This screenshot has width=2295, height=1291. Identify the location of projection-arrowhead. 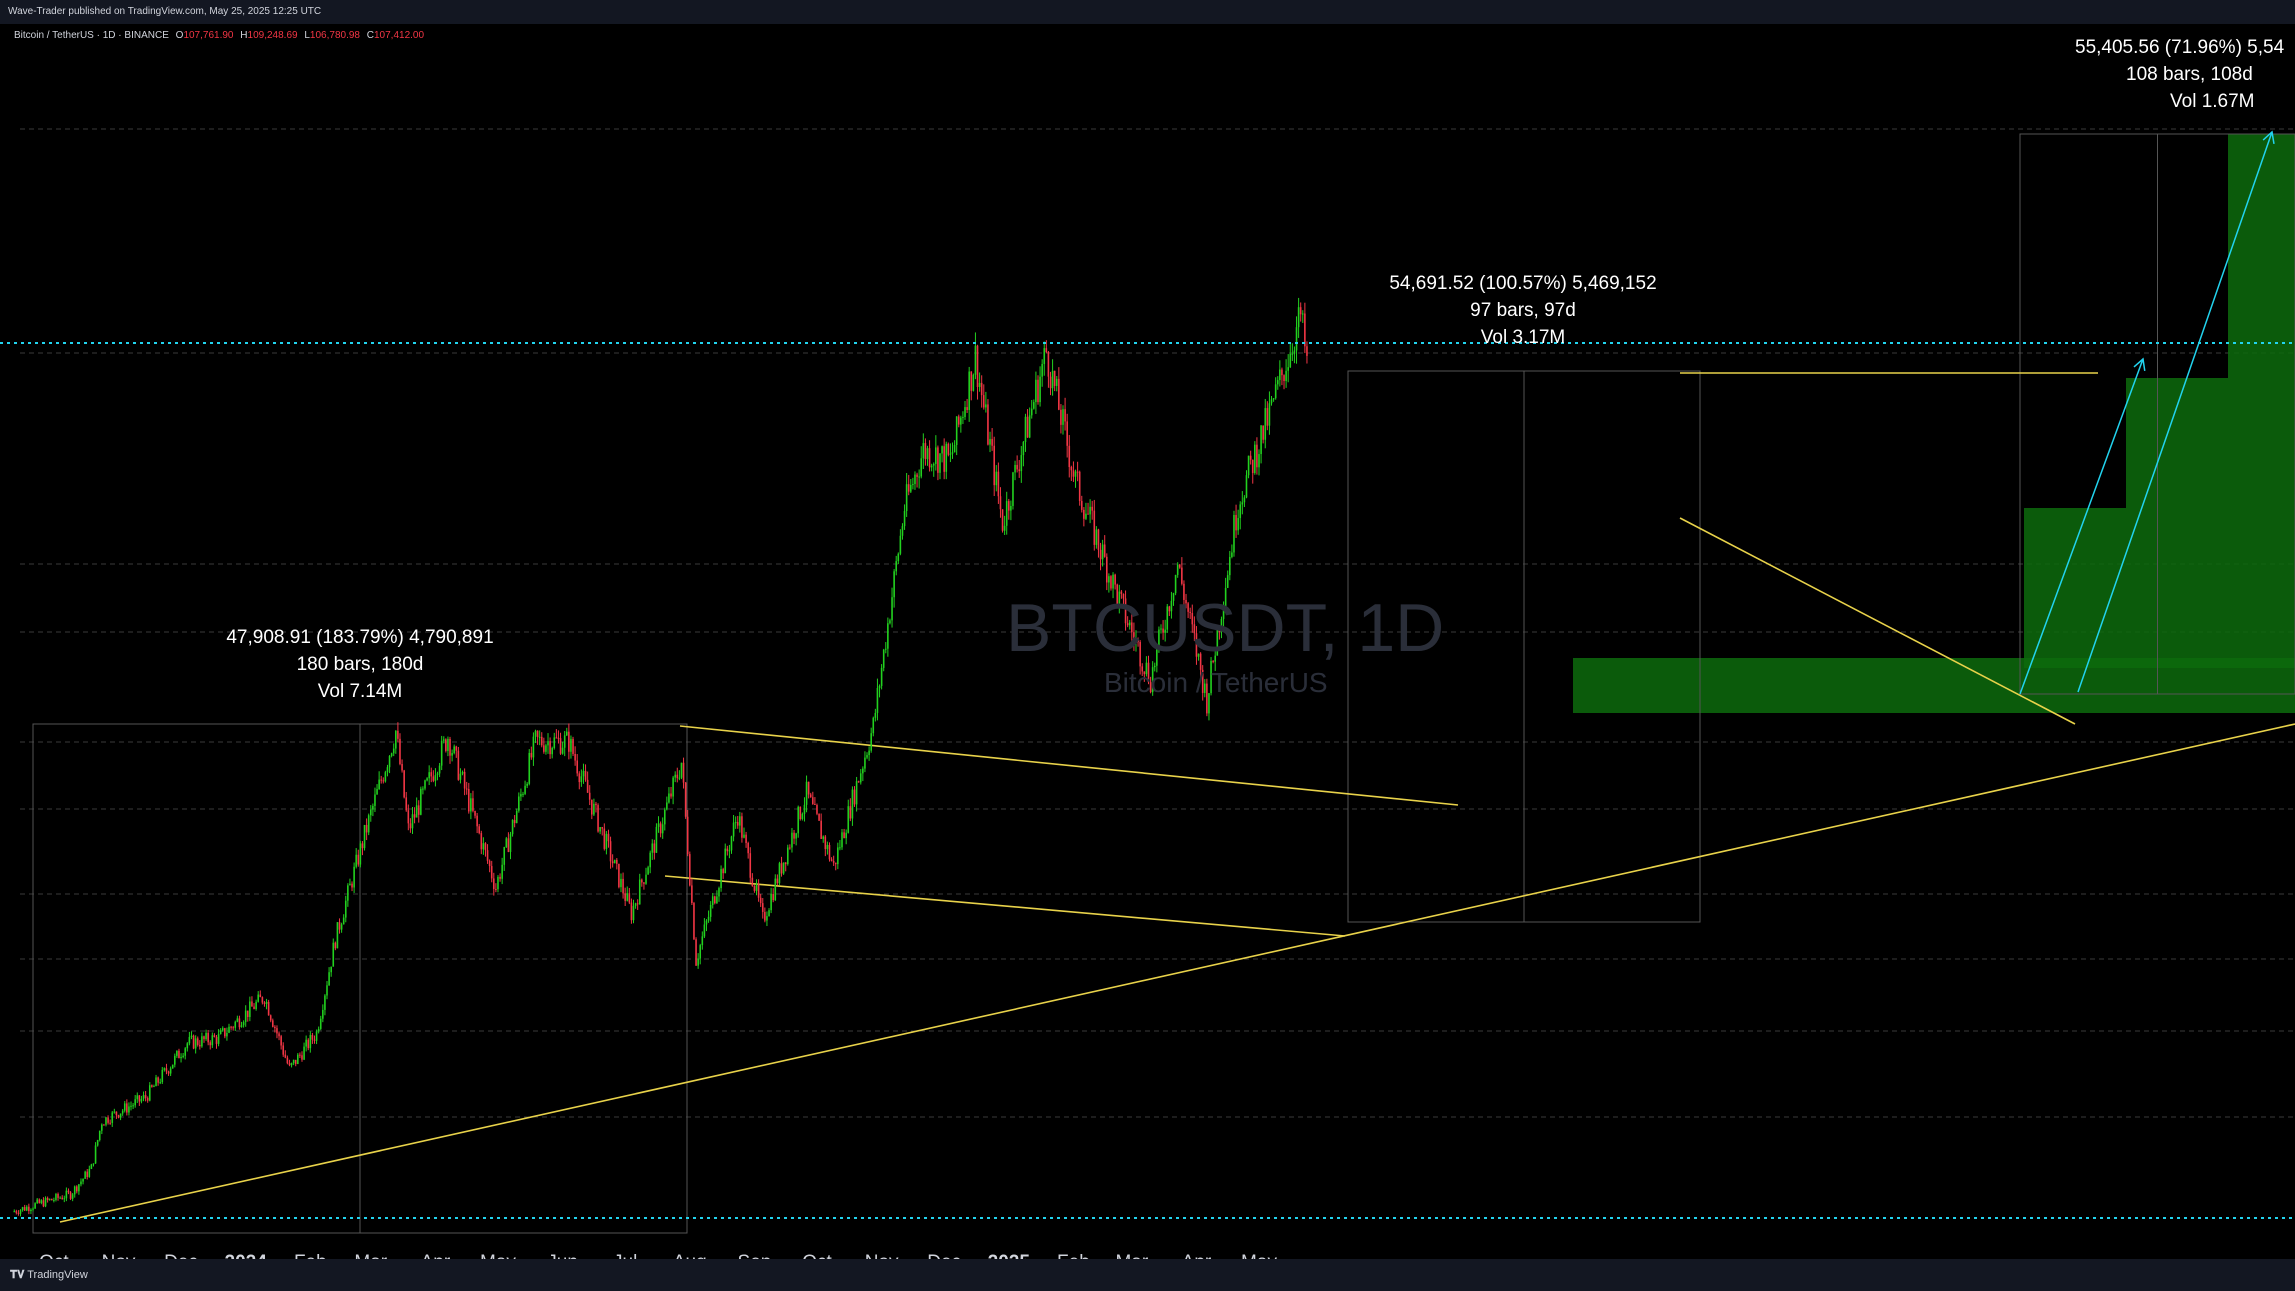
(2139, 364).